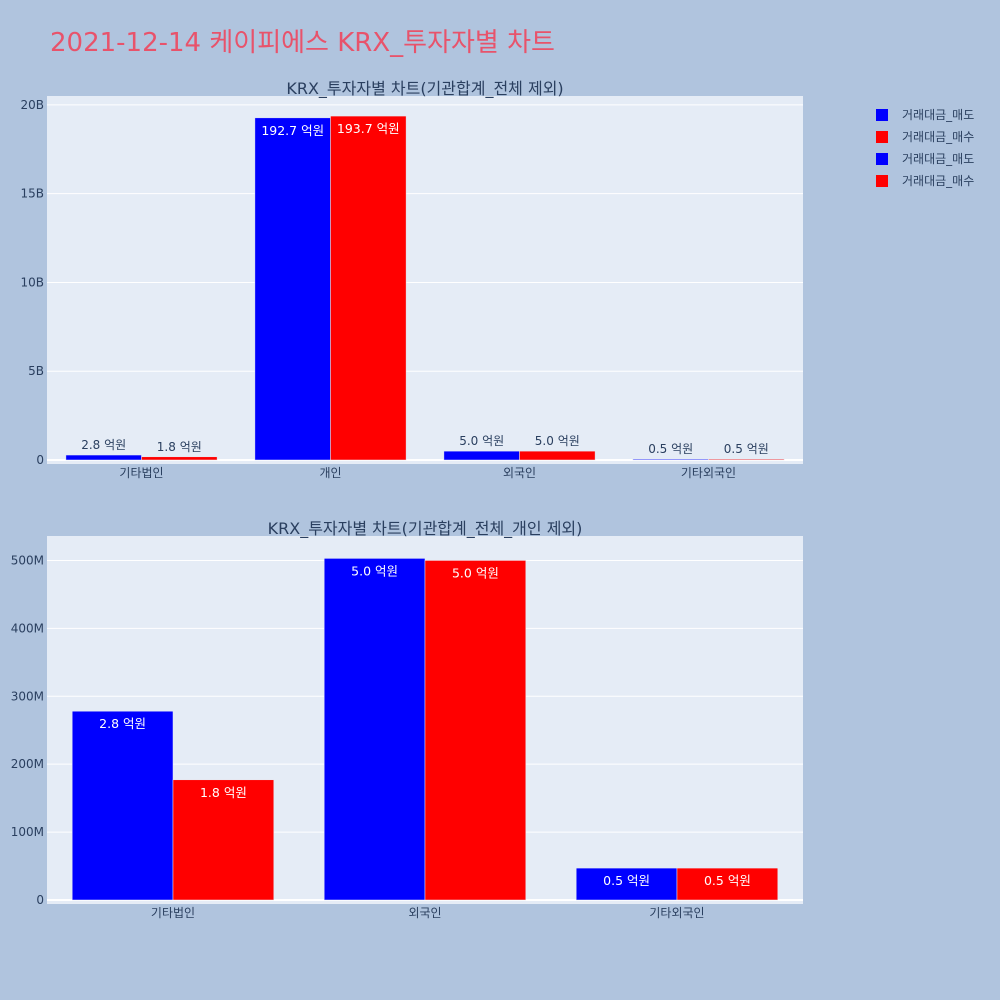 The width and height of the screenshot is (1000, 1000). Describe the element at coordinates (330, 473) in the screenshot. I see `x-tick-label: 개인` at that location.